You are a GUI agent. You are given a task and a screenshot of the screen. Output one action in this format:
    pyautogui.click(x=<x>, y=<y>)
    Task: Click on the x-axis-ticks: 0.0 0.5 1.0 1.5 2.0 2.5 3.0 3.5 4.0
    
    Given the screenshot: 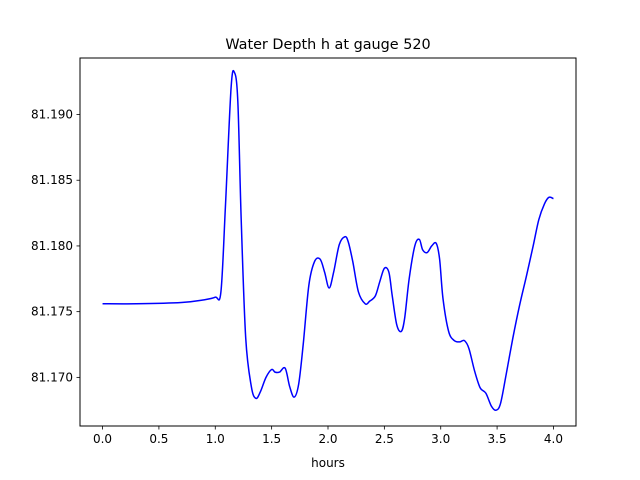 What is the action you would take?
    pyautogui.click(x=328, y=436)
    